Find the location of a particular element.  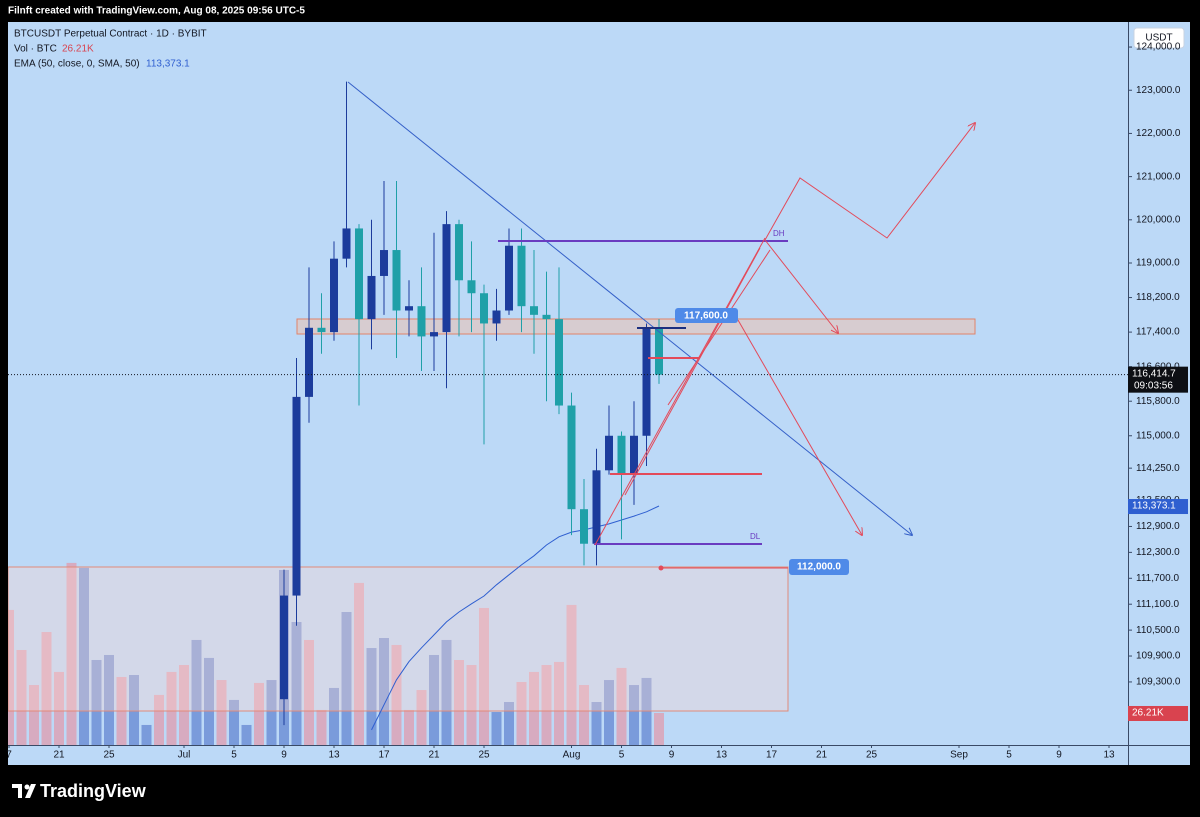

y-tick-label: 114,250.0 is located at coordinates (1158, 468).